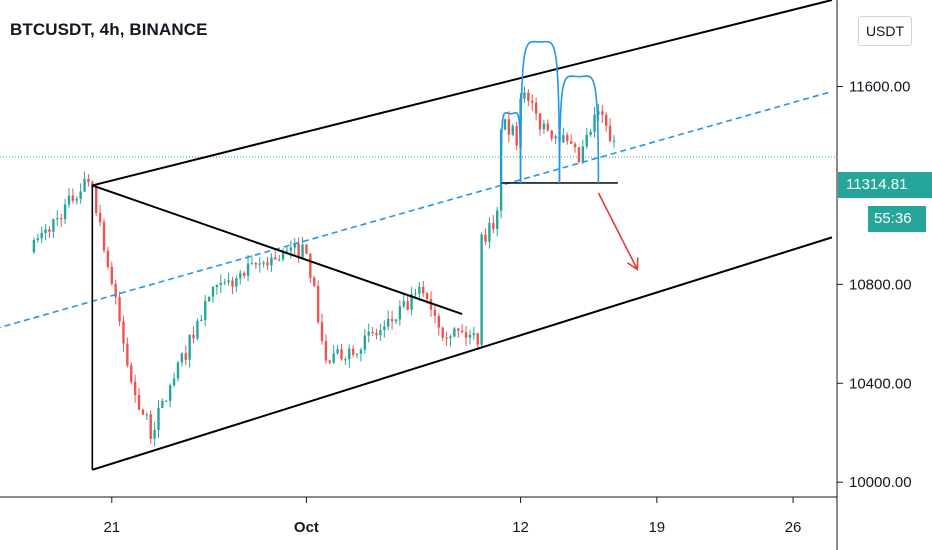 This screenshot has height=550, width=932. Describe the element at coordinates (880, 383) in the screenshot. I see `price-tick-label: 10400.00` at that location.